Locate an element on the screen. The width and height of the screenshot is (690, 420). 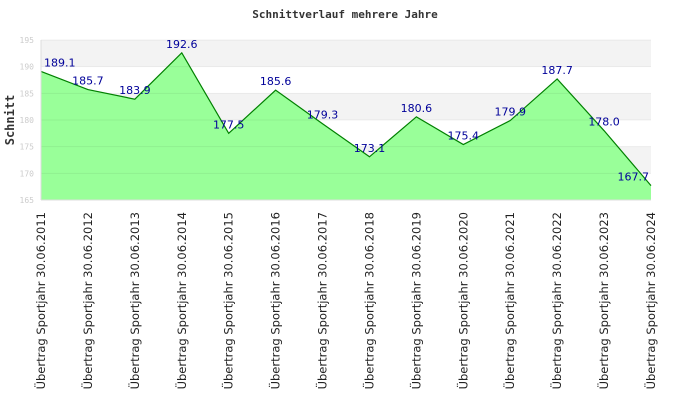
data-label: 167.7 is located at coordinates (634, 177).